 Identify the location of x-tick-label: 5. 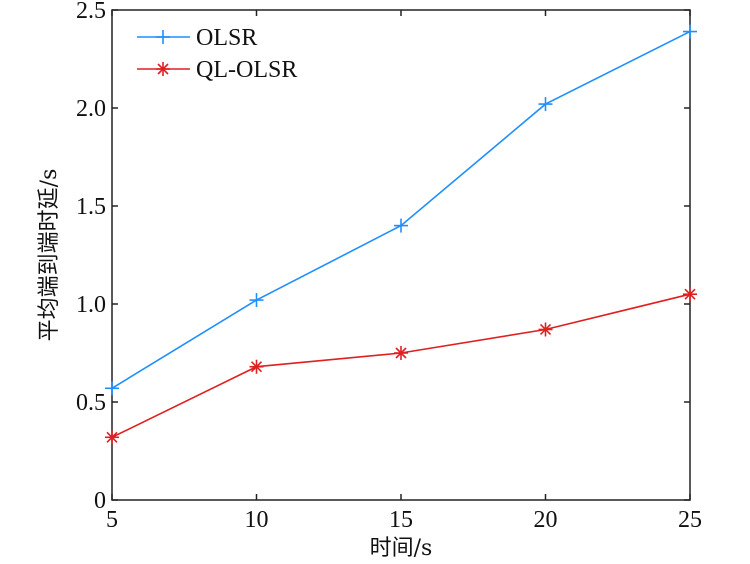
(112, 520).